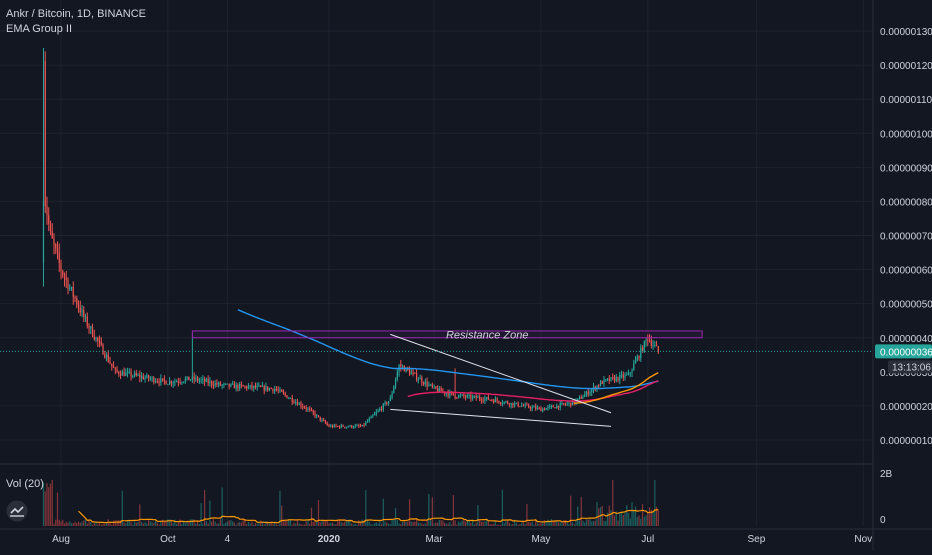  I want to click on time-tick-label: Sep, so click(757, 539).